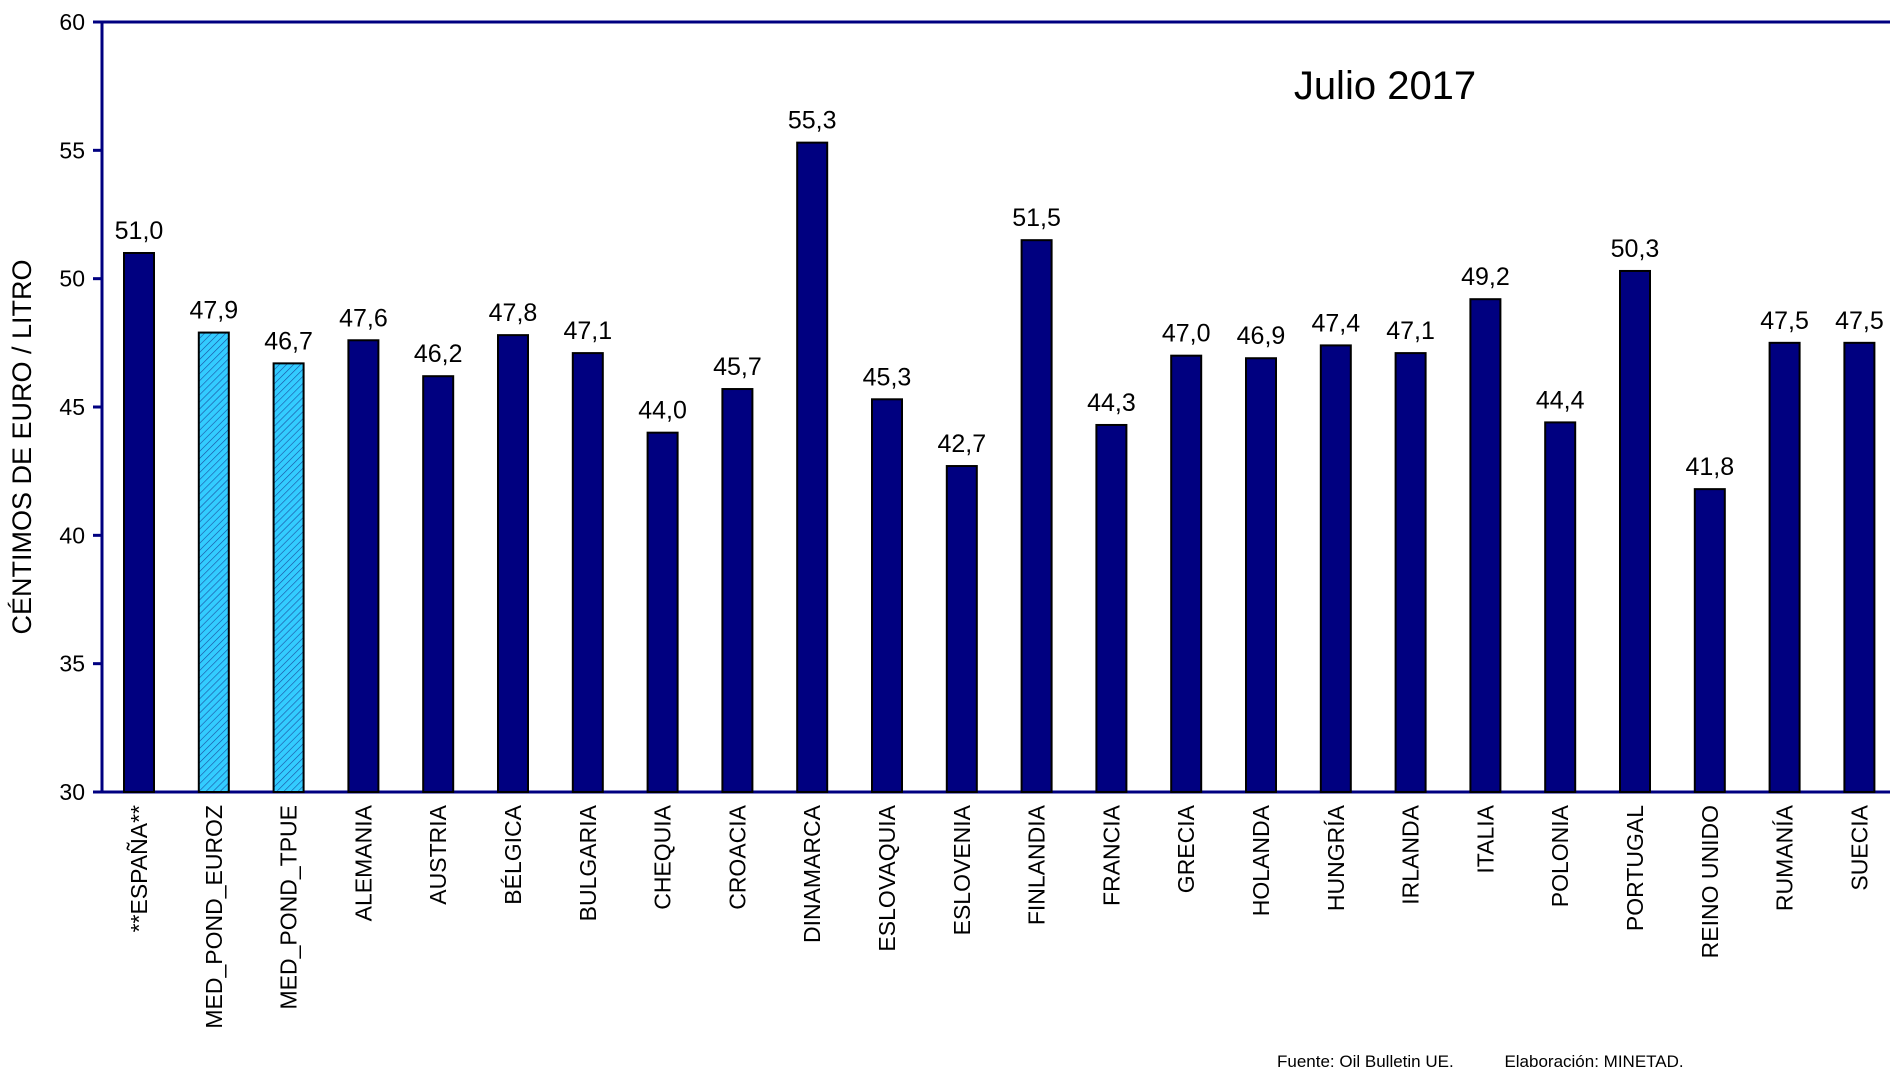 The width and height of the screenshot is (1890, 1072). I want to click on x-tick-label: CHEQUIA, so click(663, 856).